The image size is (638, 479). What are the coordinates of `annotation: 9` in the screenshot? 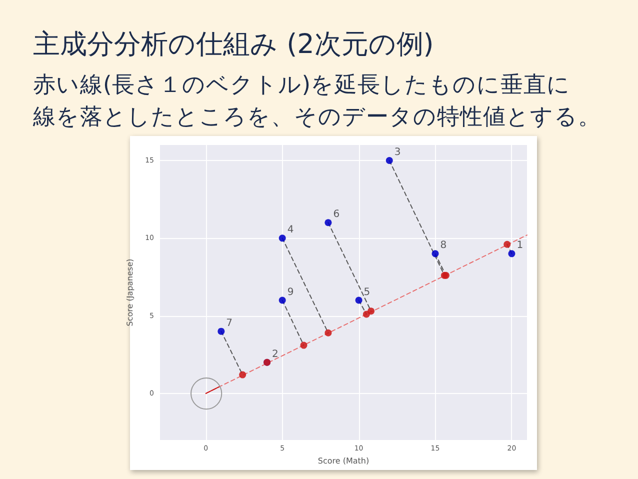 It's located at (290, 292).